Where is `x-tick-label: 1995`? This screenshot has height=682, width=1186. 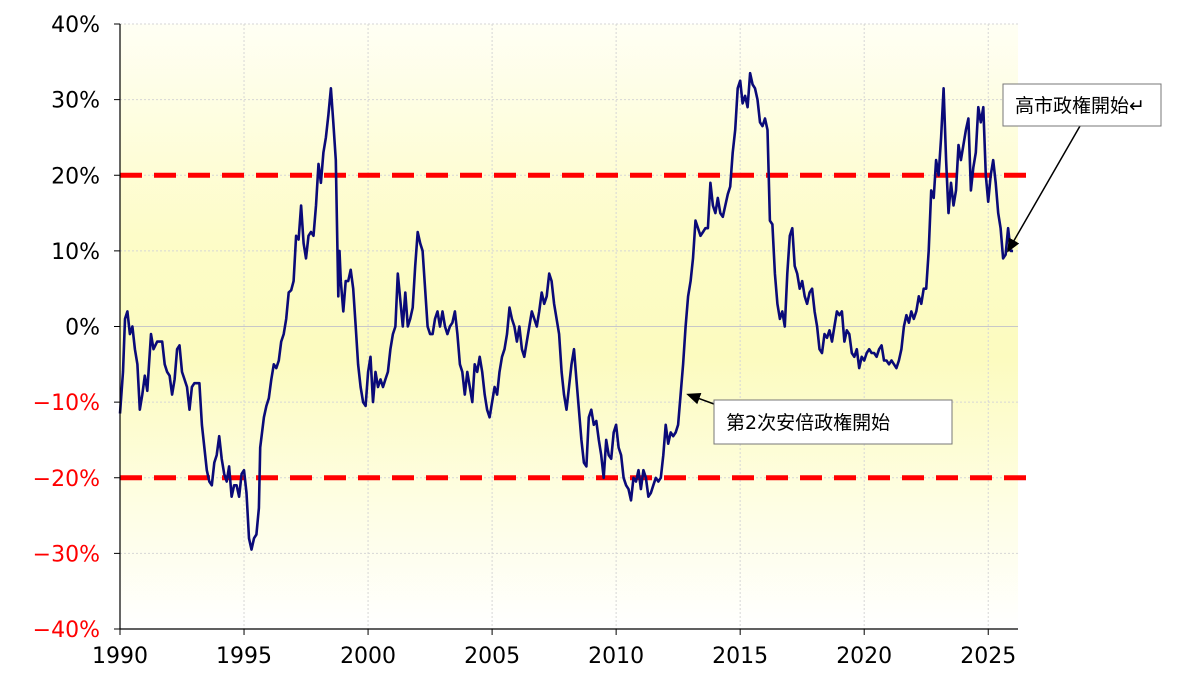
x-tick-label: 1995 is located at coordinates (244, 656).